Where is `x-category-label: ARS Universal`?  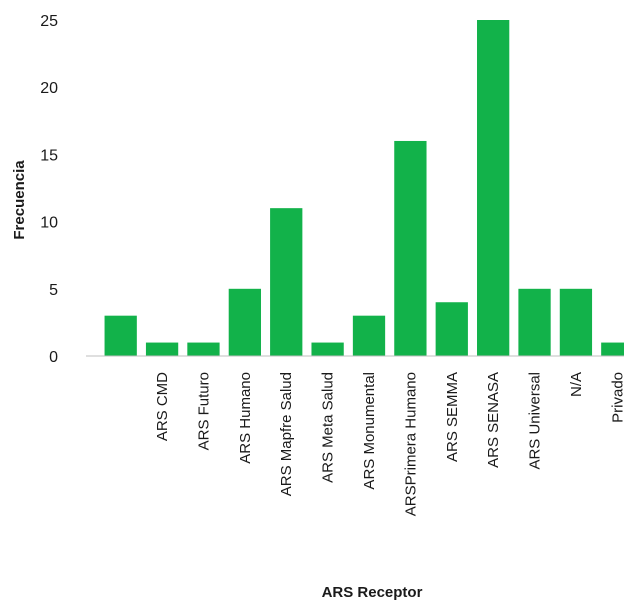
x-category-label: ARS Universal is located at coordinates (535, 421).